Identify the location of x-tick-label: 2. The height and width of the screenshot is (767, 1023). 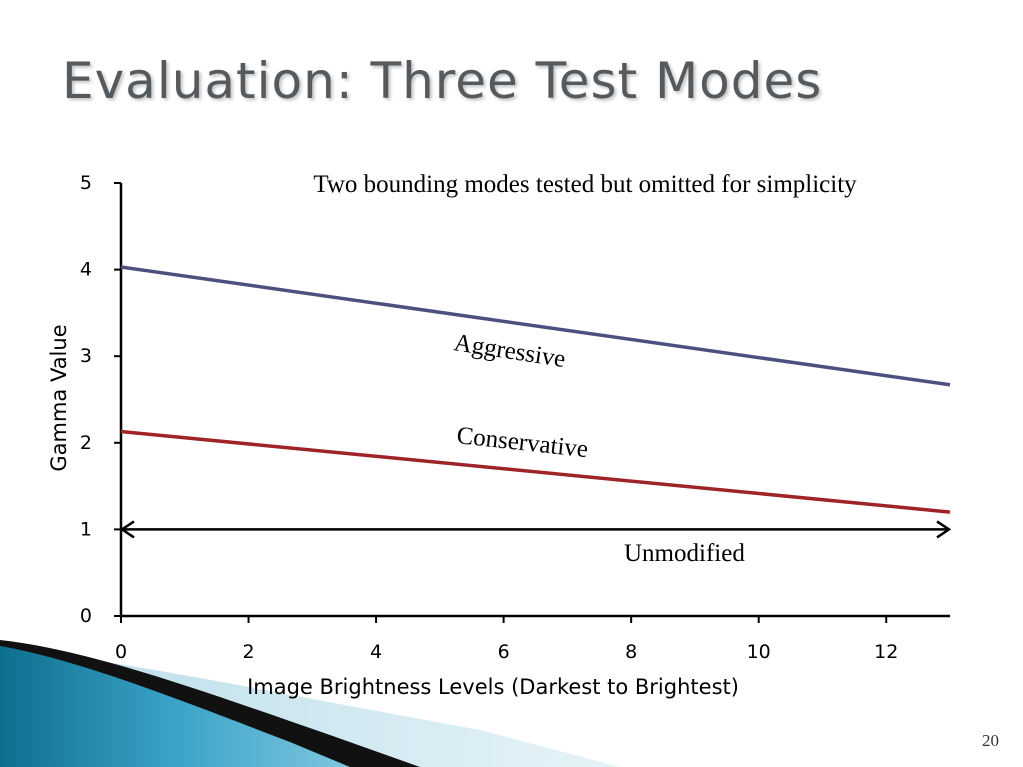
(248, 652).